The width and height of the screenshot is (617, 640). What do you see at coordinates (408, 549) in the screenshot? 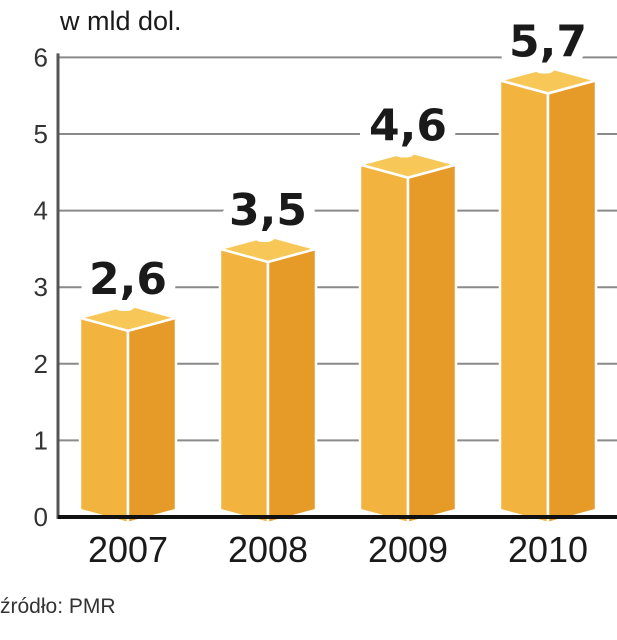
I see `x-tick-label: 2009` at bounding box center [408, 549].